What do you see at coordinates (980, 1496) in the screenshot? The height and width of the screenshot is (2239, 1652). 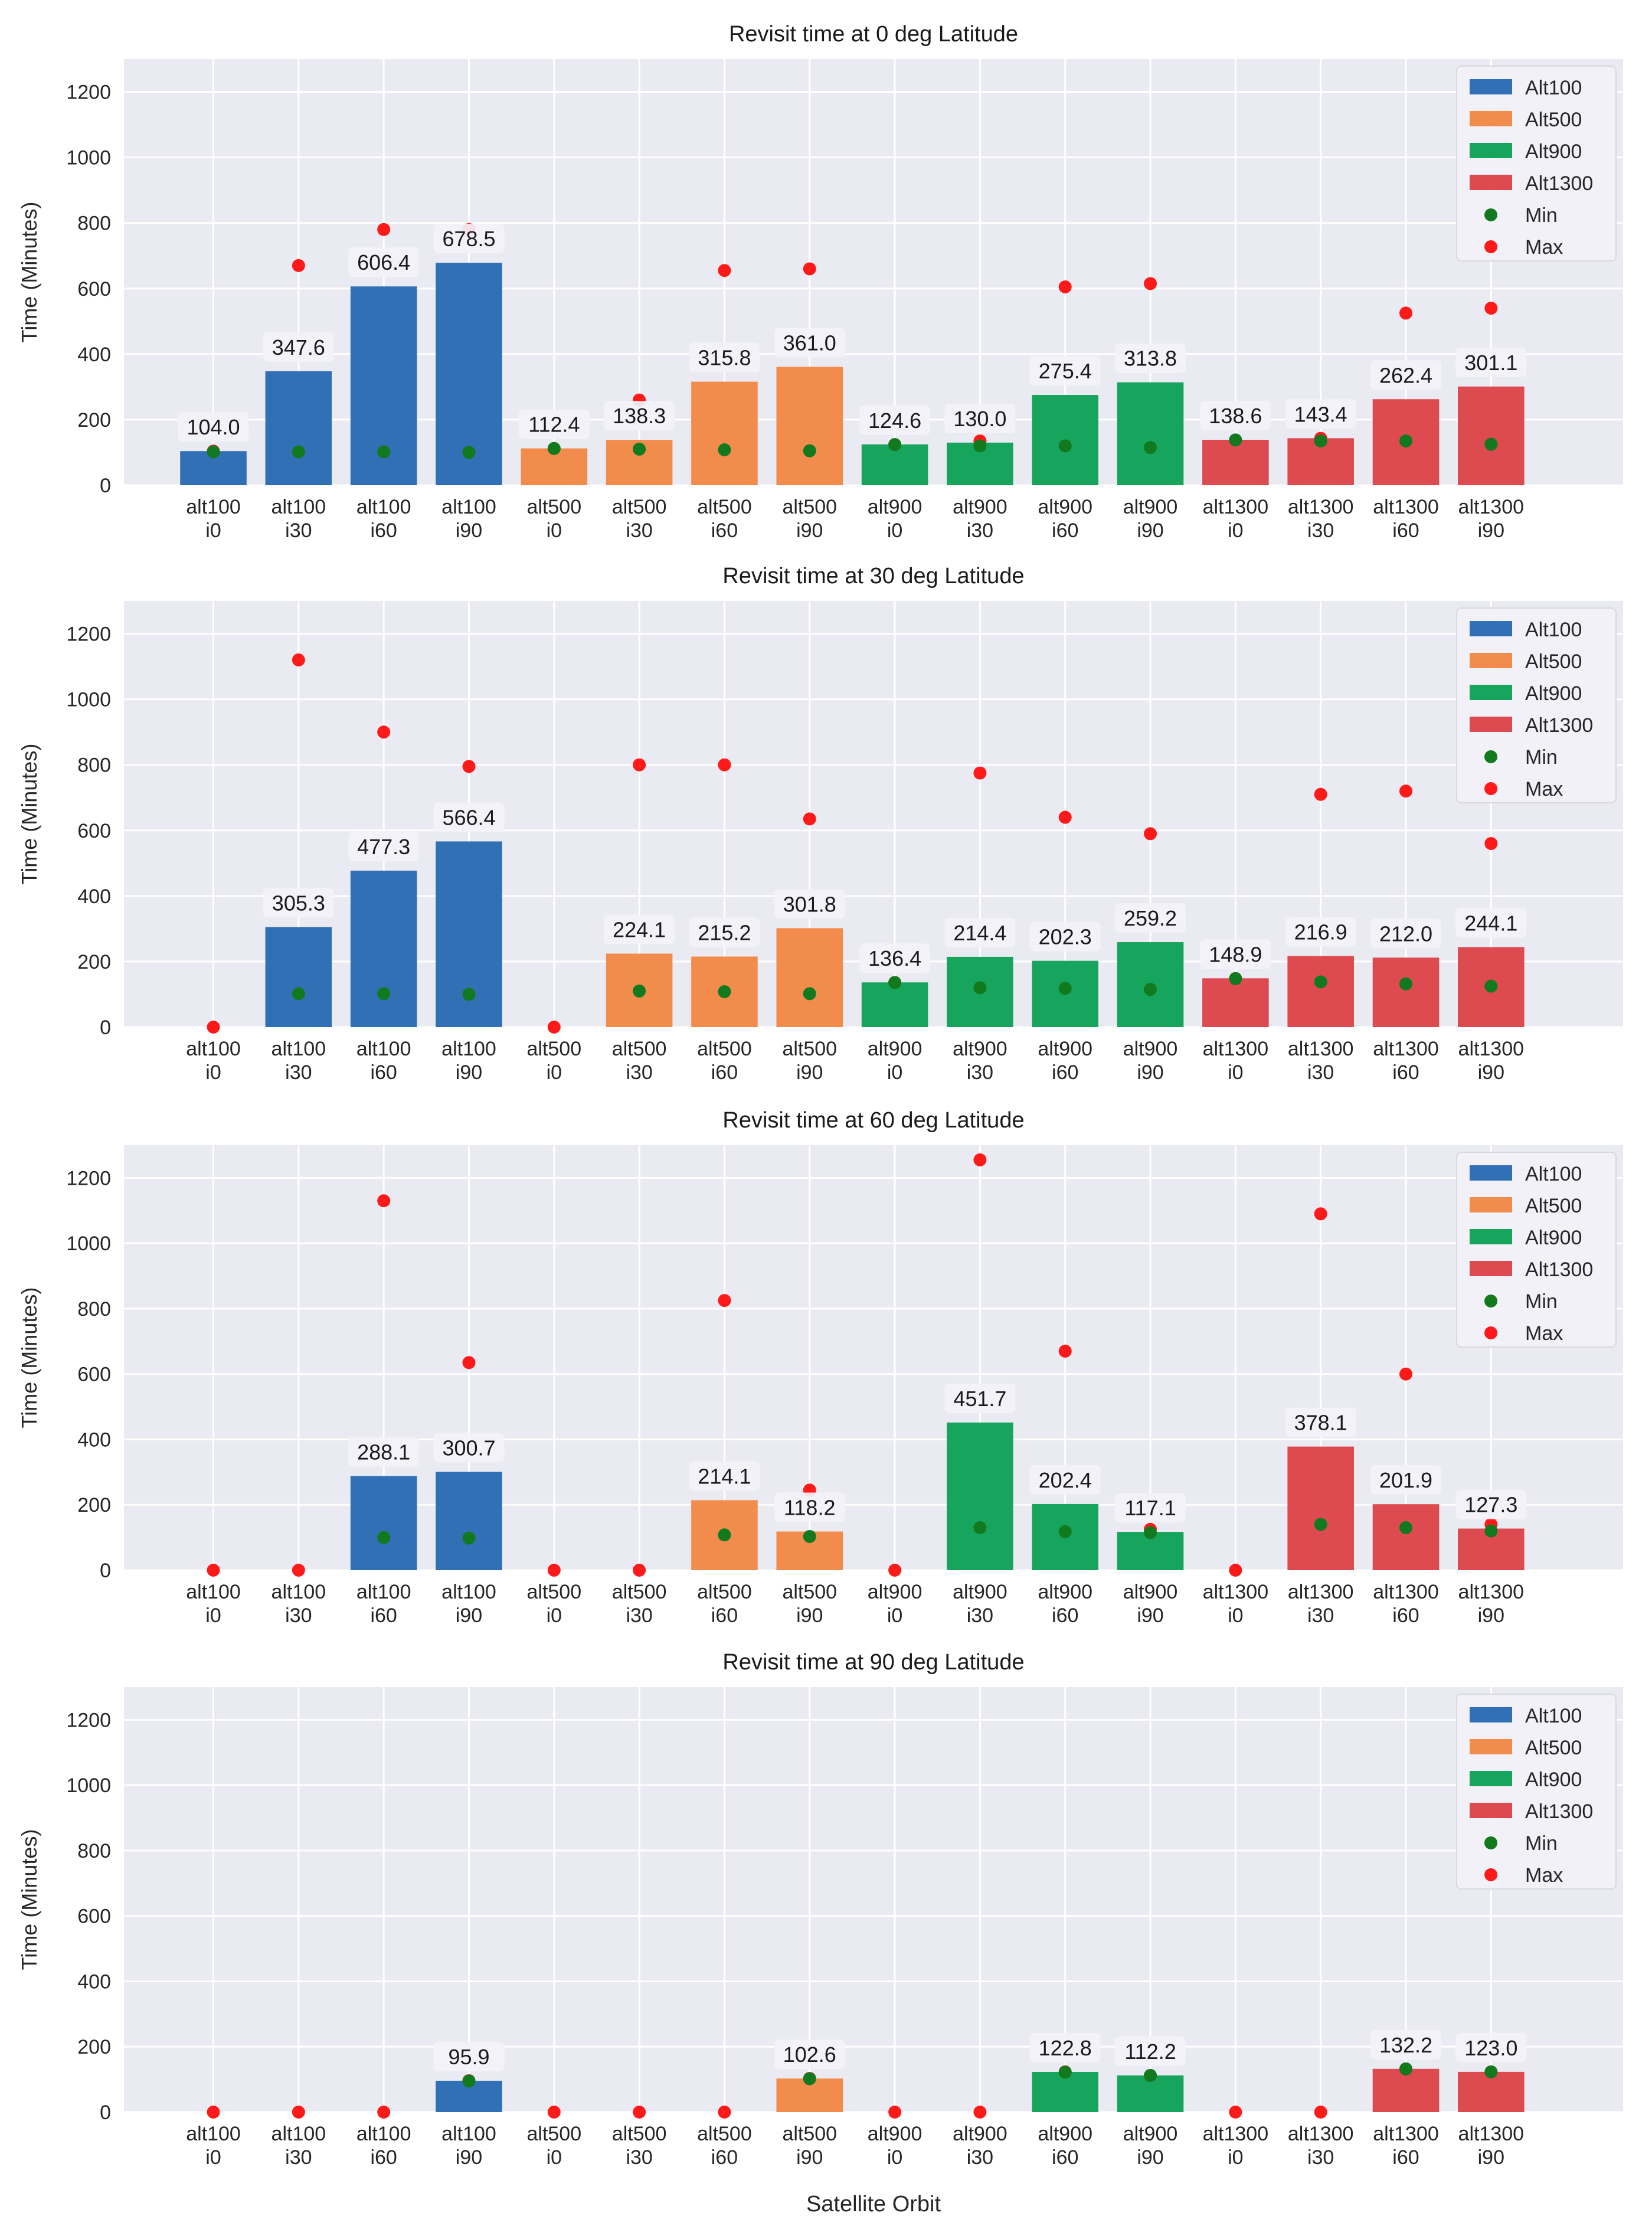 I see `bar-alt900-i30` at bounding box center [980, 1496].